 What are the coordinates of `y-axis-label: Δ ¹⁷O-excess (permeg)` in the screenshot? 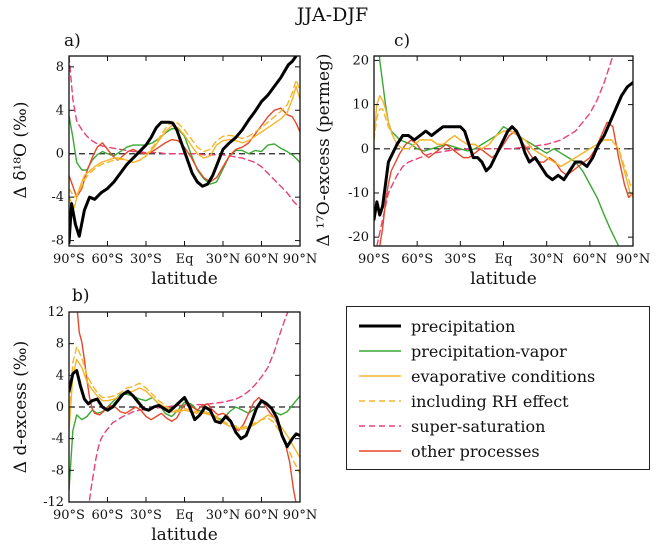 It's located at (324, 149).